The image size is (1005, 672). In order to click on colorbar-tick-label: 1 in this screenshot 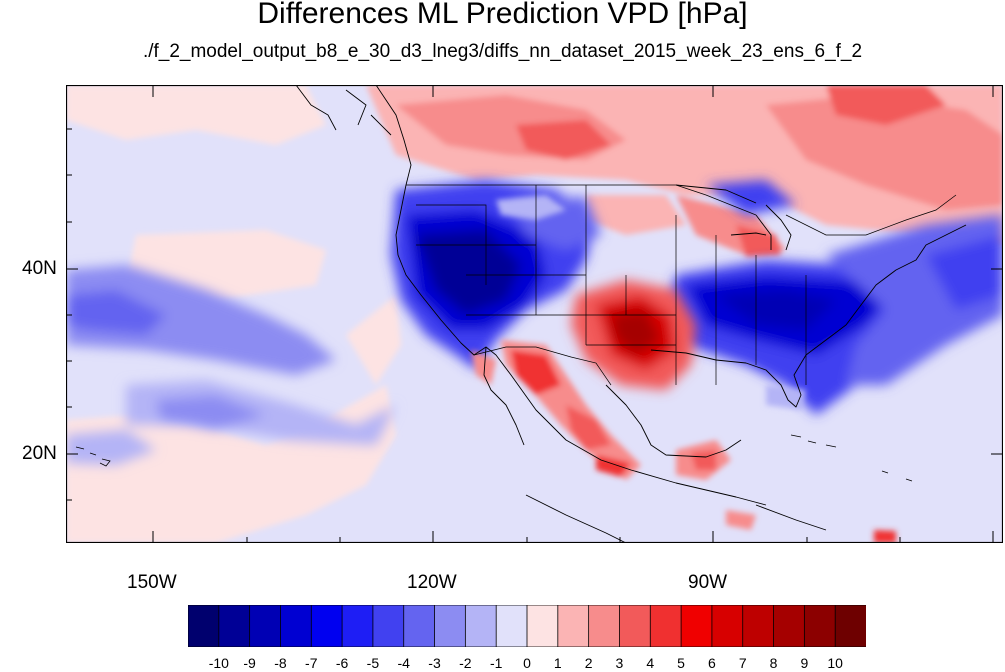, I will do `click(557, 663)`.